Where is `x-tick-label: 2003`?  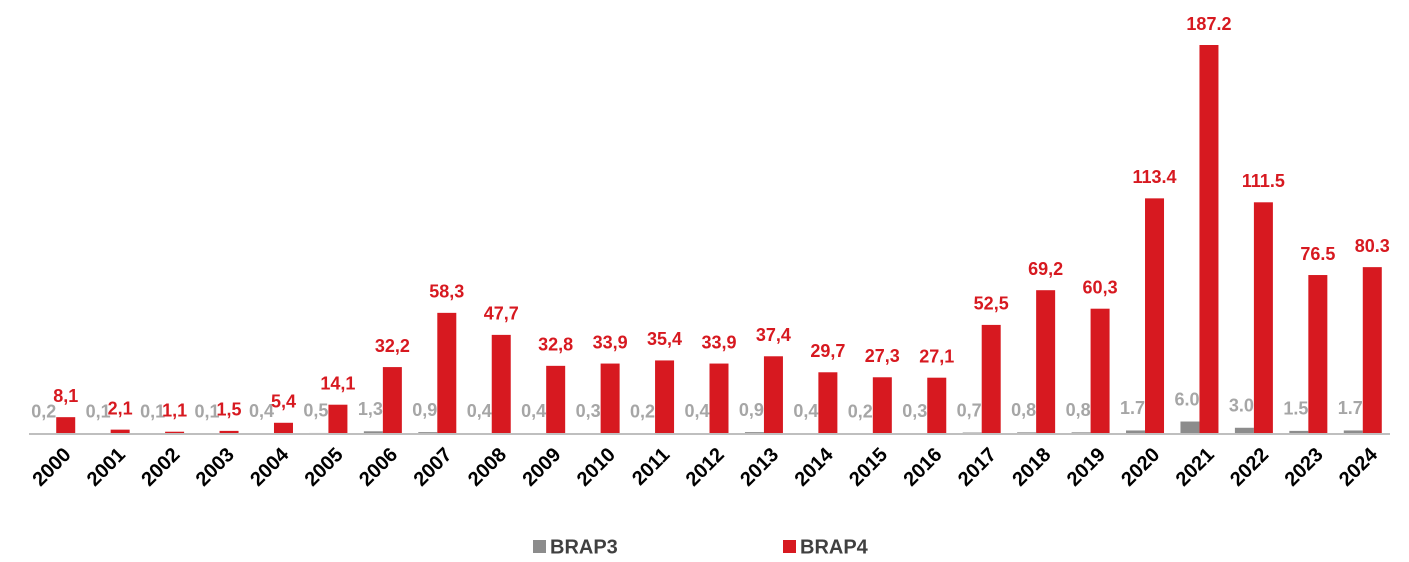 x-tick-label: 2003 is located at coordinates (215, 467).